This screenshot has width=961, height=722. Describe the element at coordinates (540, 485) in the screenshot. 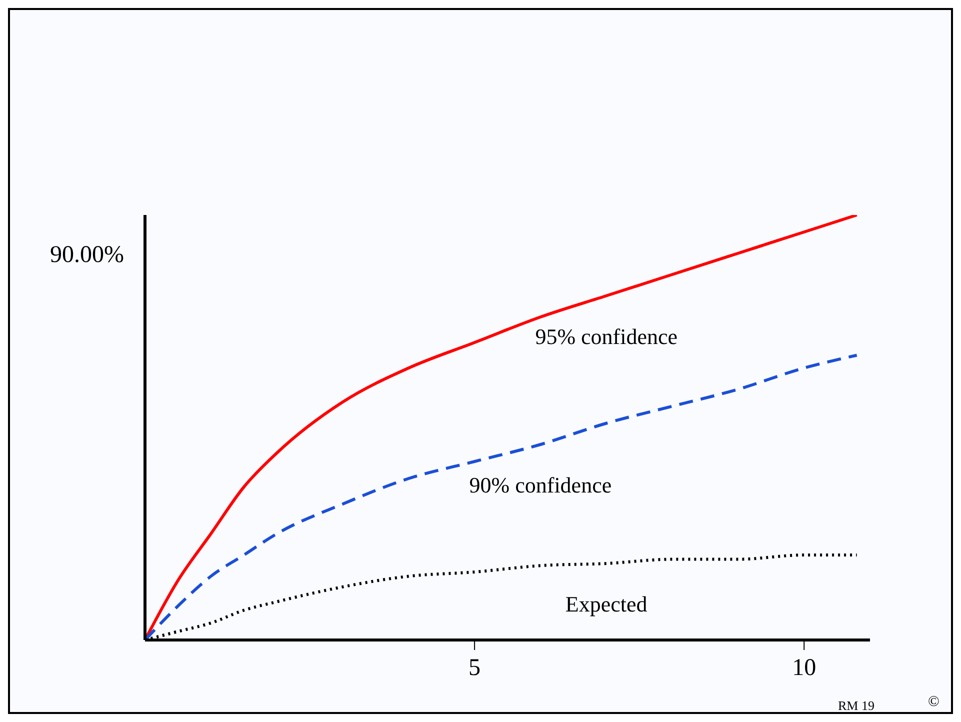

I see `series-label: 90% confidence` at that location.